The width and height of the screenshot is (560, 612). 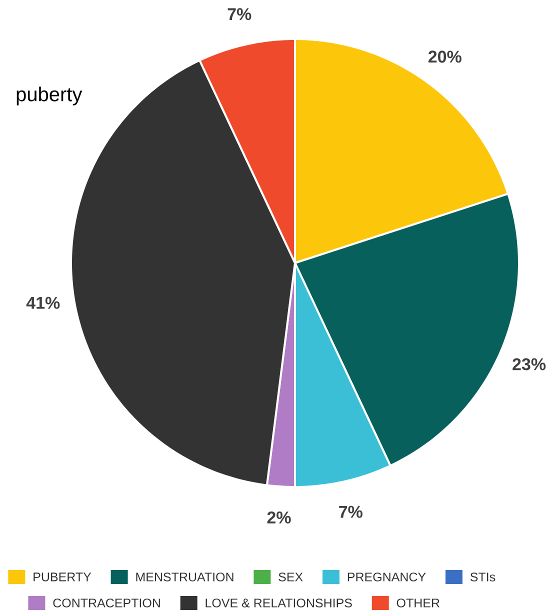 I want to click on legend-label: MENSTRUATION, so click(x=185, y=577).